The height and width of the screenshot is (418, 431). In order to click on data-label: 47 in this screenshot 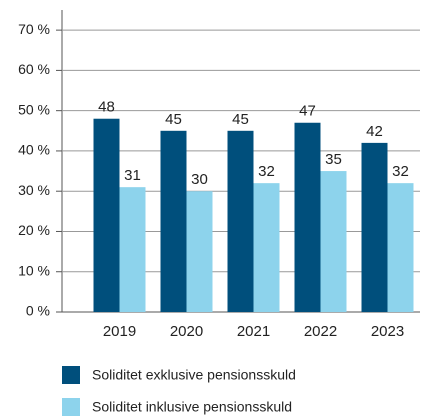, I will do `click(307, 111)`.